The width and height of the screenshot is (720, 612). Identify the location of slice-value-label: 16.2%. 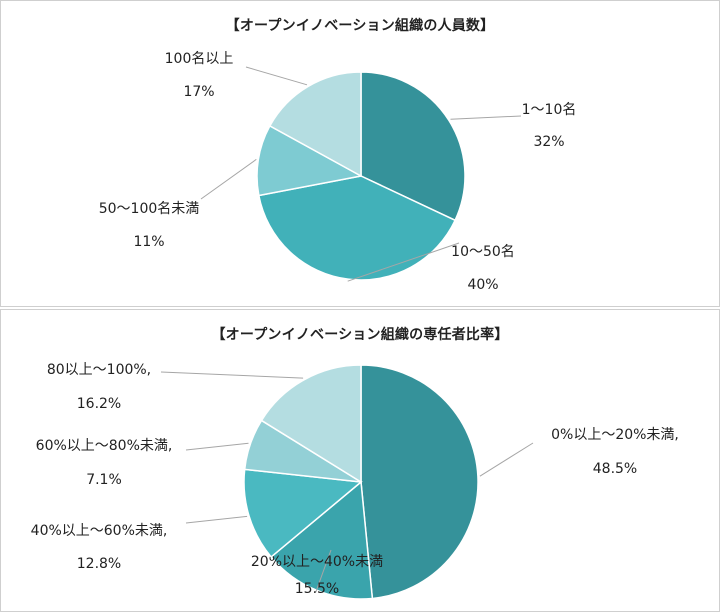
(99, 404).